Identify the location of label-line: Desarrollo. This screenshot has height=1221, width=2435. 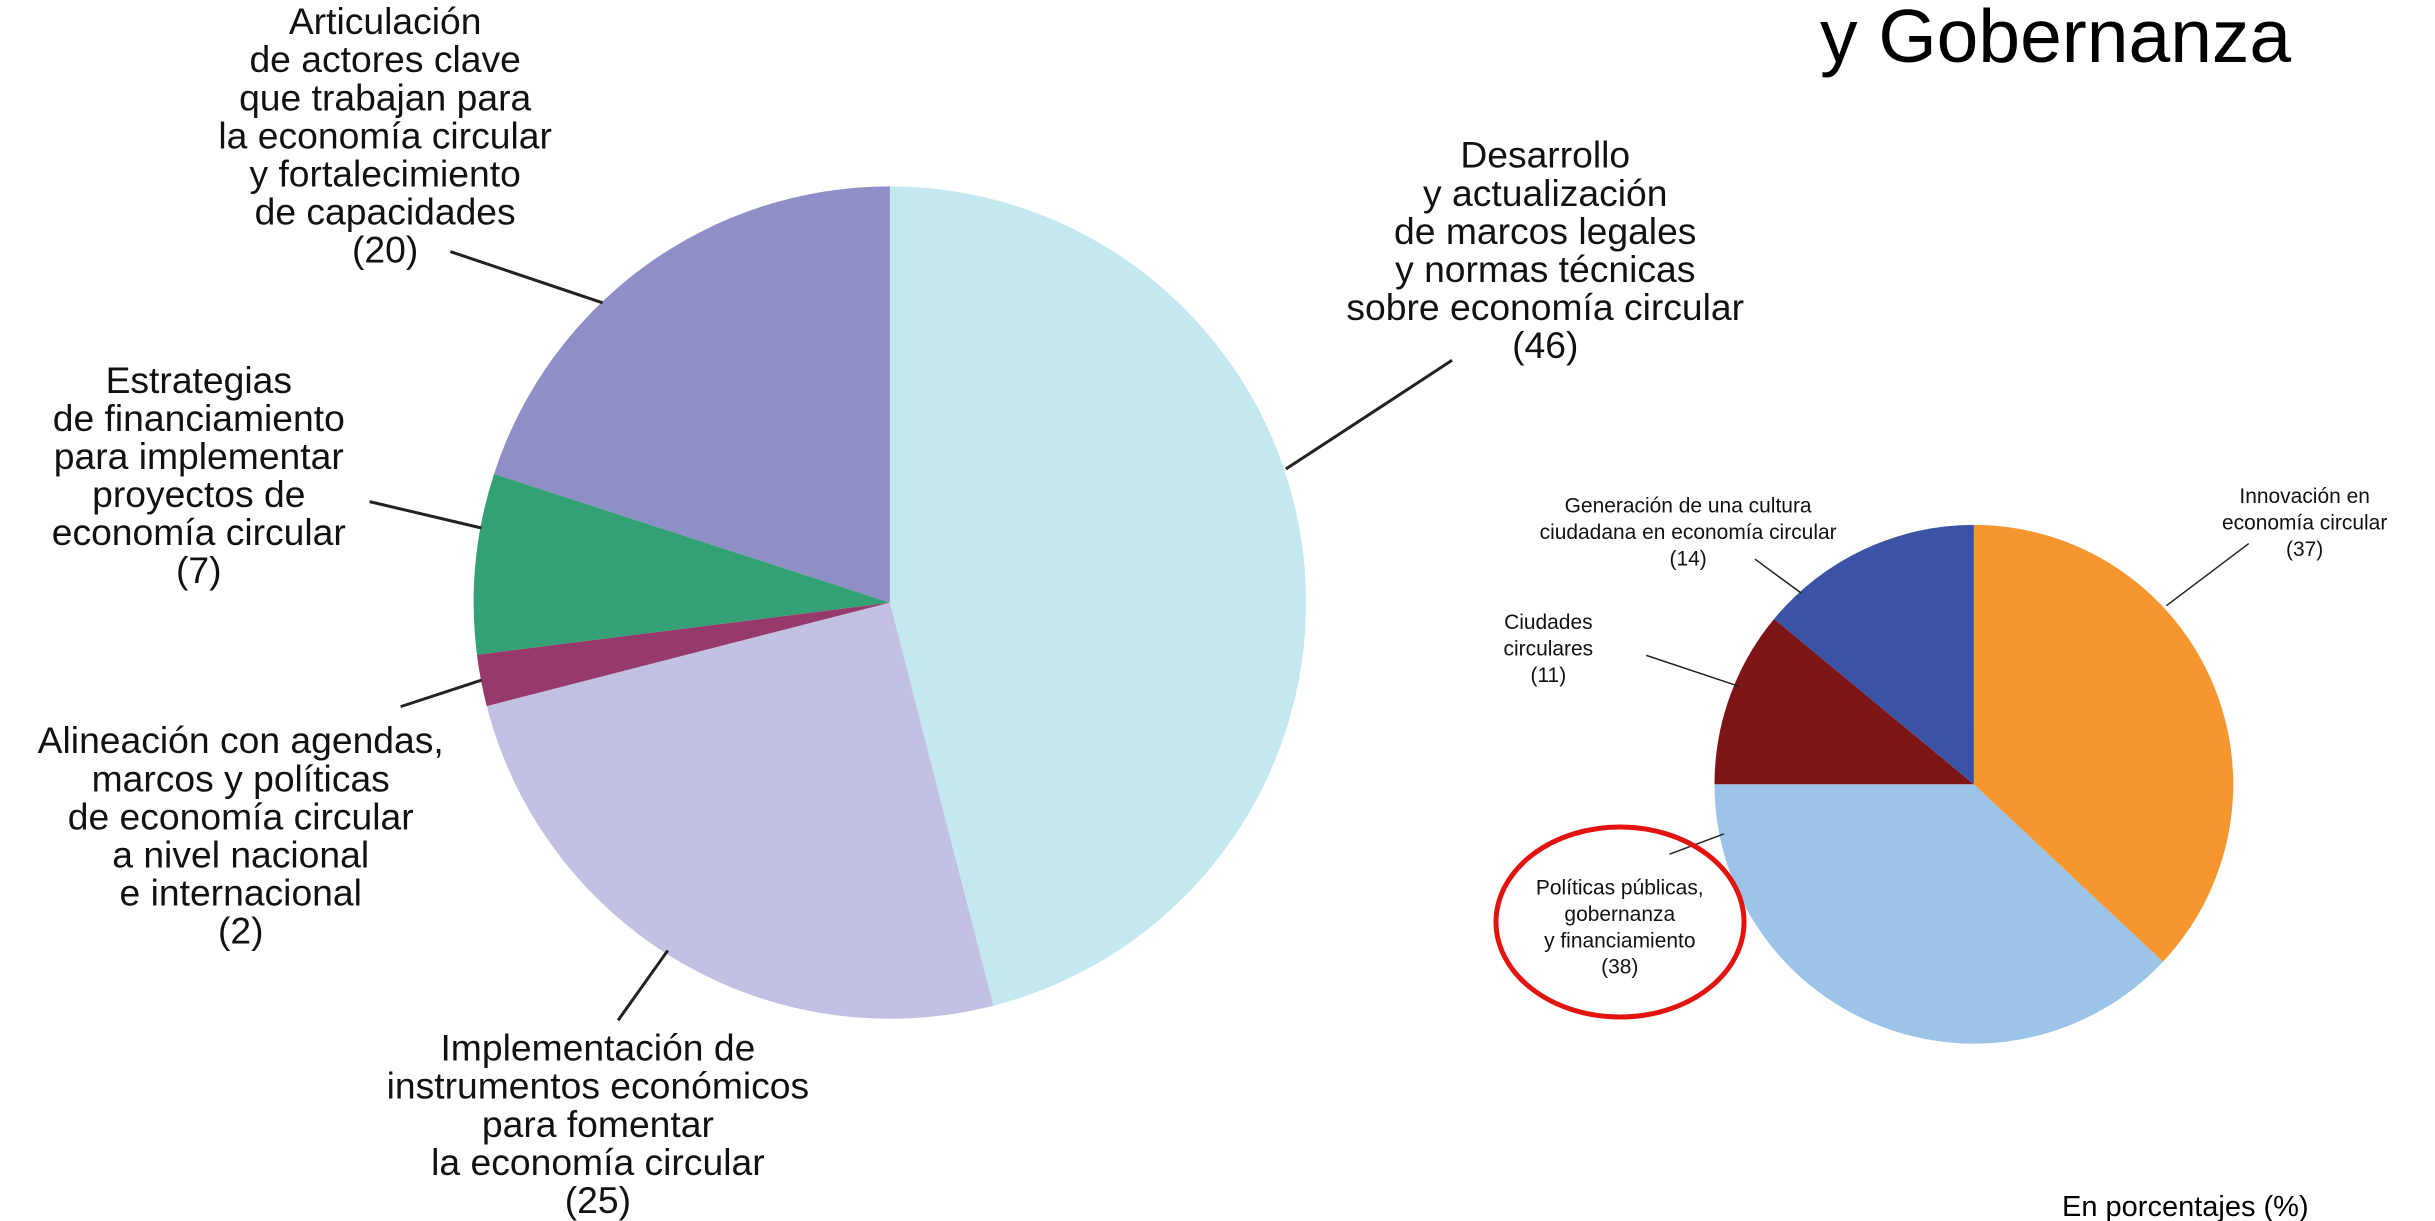
(1545, 155).